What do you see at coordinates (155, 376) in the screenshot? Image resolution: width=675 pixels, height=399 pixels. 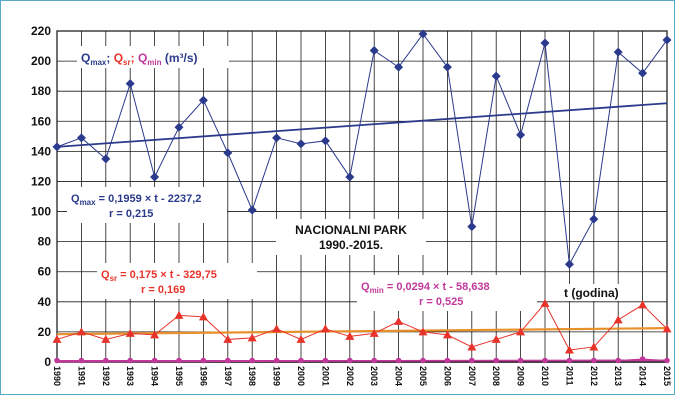 I see `x-tick-label: 1994` at bounding box center [155, 376].